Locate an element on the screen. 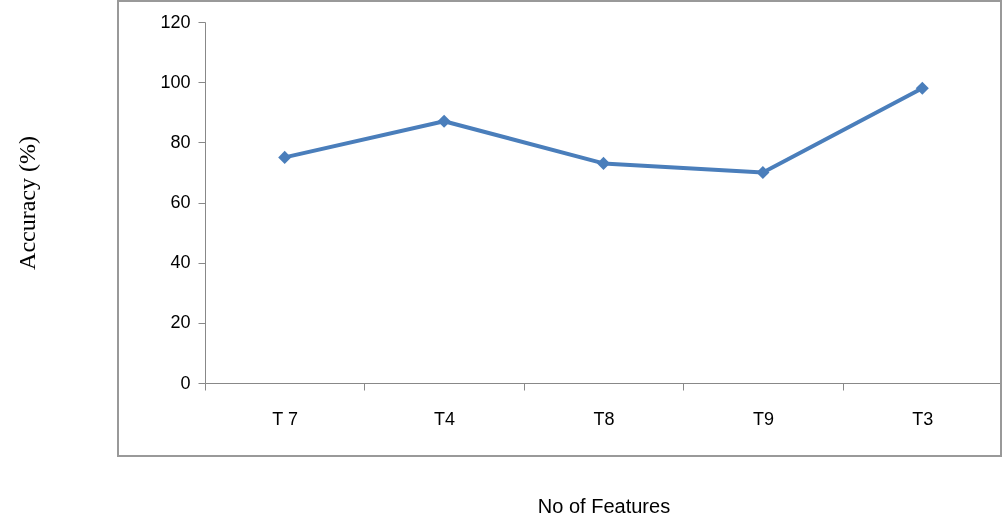 This screenshot has height=519, width=1002. y-tick-label: 20 is located at coordinates (180, 322).